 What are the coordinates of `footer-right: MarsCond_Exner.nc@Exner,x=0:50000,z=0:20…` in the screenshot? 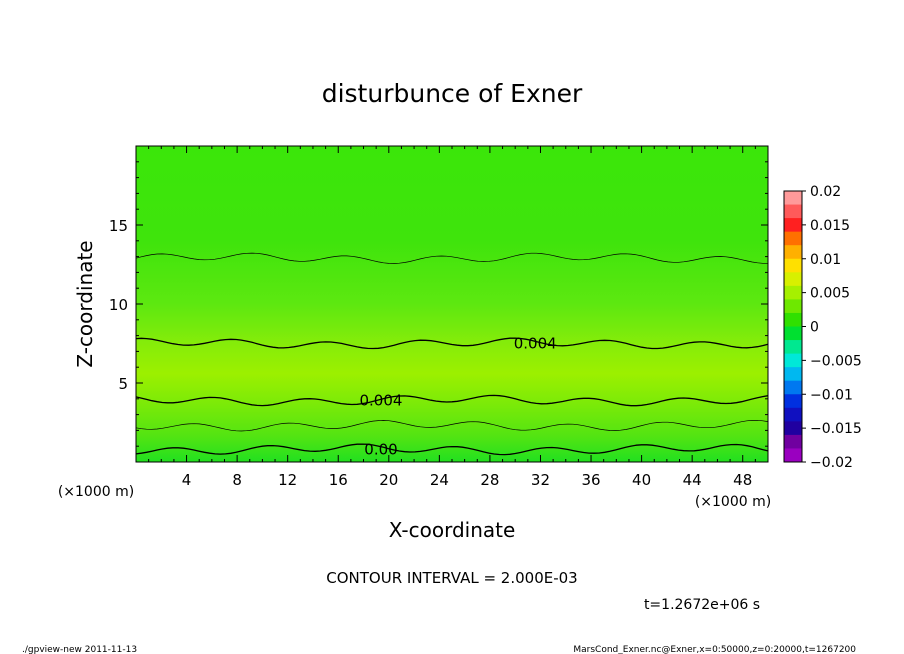 It's located at (714, 649).